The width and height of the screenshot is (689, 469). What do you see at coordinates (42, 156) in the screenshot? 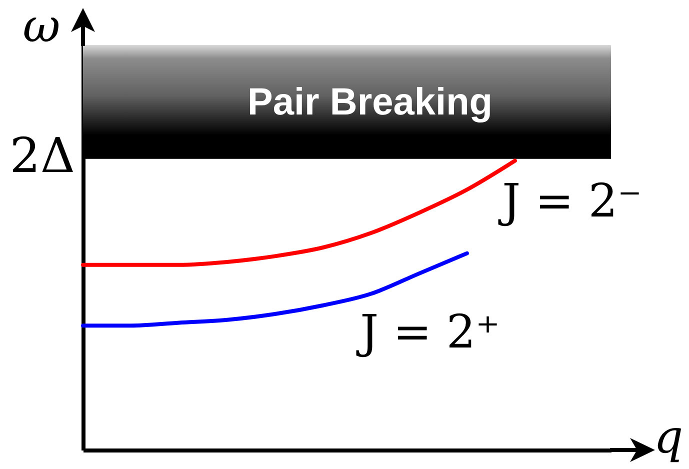
I see `ref-line-label: 2Δ` at bounding box center [42, 156].